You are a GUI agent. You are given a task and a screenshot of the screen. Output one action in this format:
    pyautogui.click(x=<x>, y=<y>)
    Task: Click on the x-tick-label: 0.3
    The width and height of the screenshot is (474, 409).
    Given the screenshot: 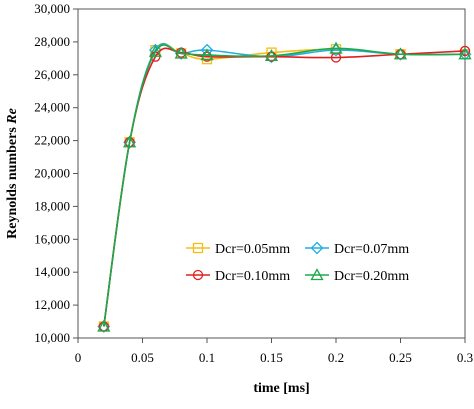 What is the action you would take?
    pyautogui.click(x=465, y=357)
    